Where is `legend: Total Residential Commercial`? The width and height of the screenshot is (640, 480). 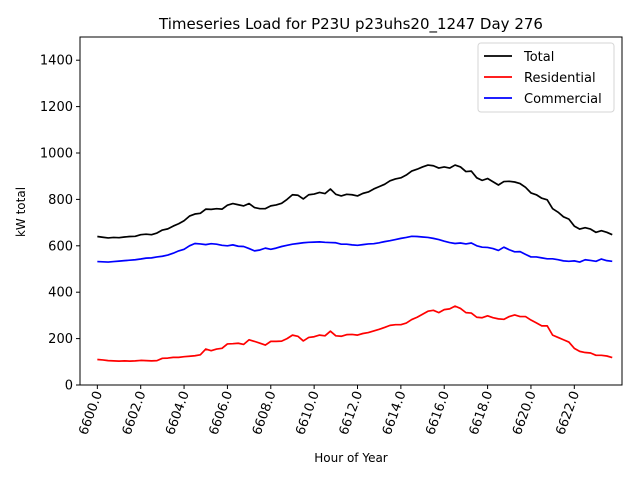
legend: Total Residential Commercial is located at coordinates (546, 77).